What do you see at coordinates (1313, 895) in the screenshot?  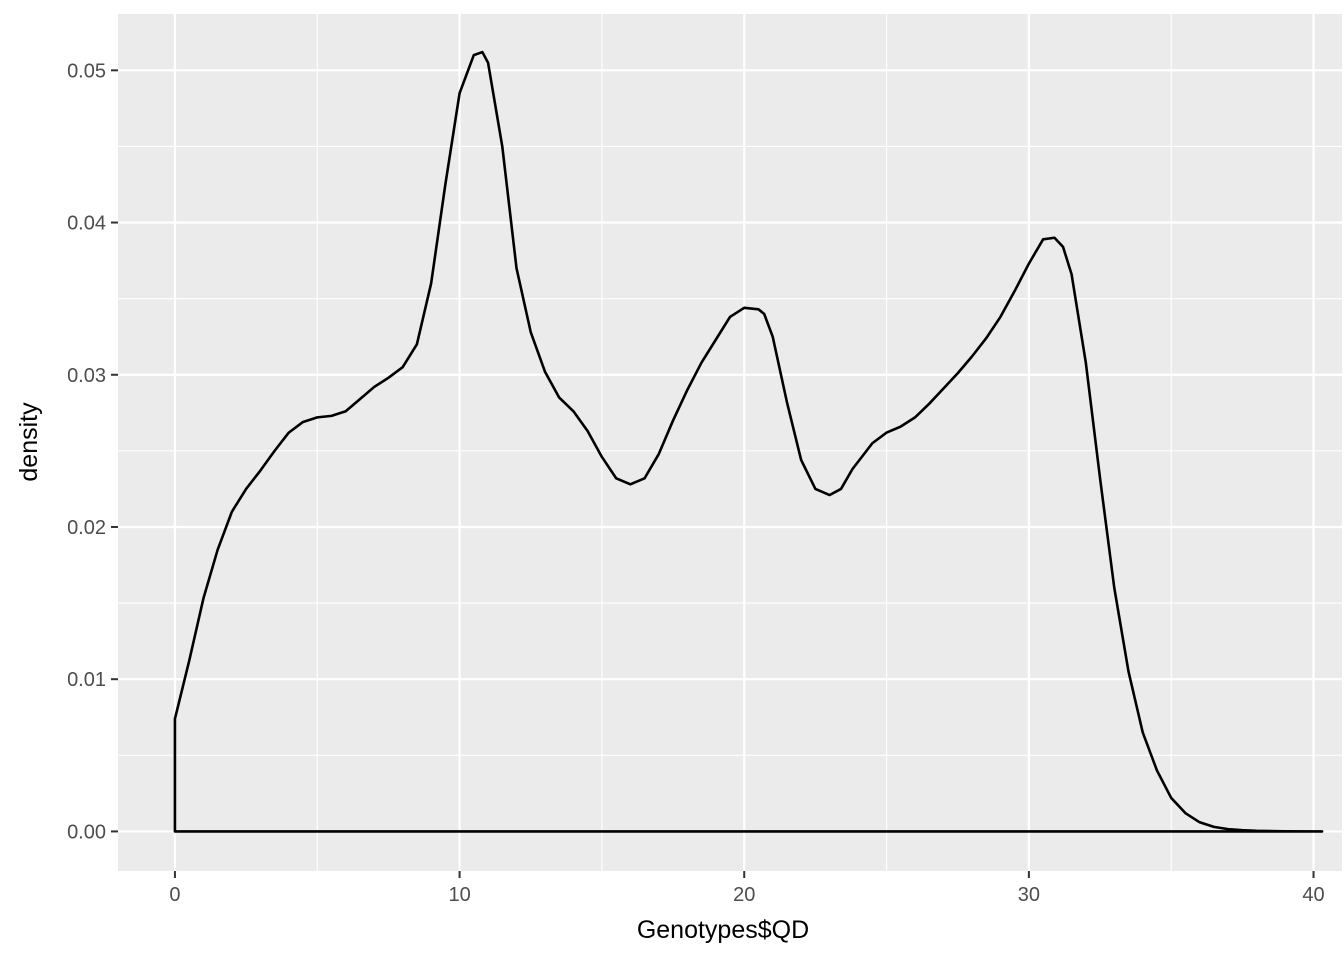 I see `x-tick-label: 40` at bounding box center [1313, 895].